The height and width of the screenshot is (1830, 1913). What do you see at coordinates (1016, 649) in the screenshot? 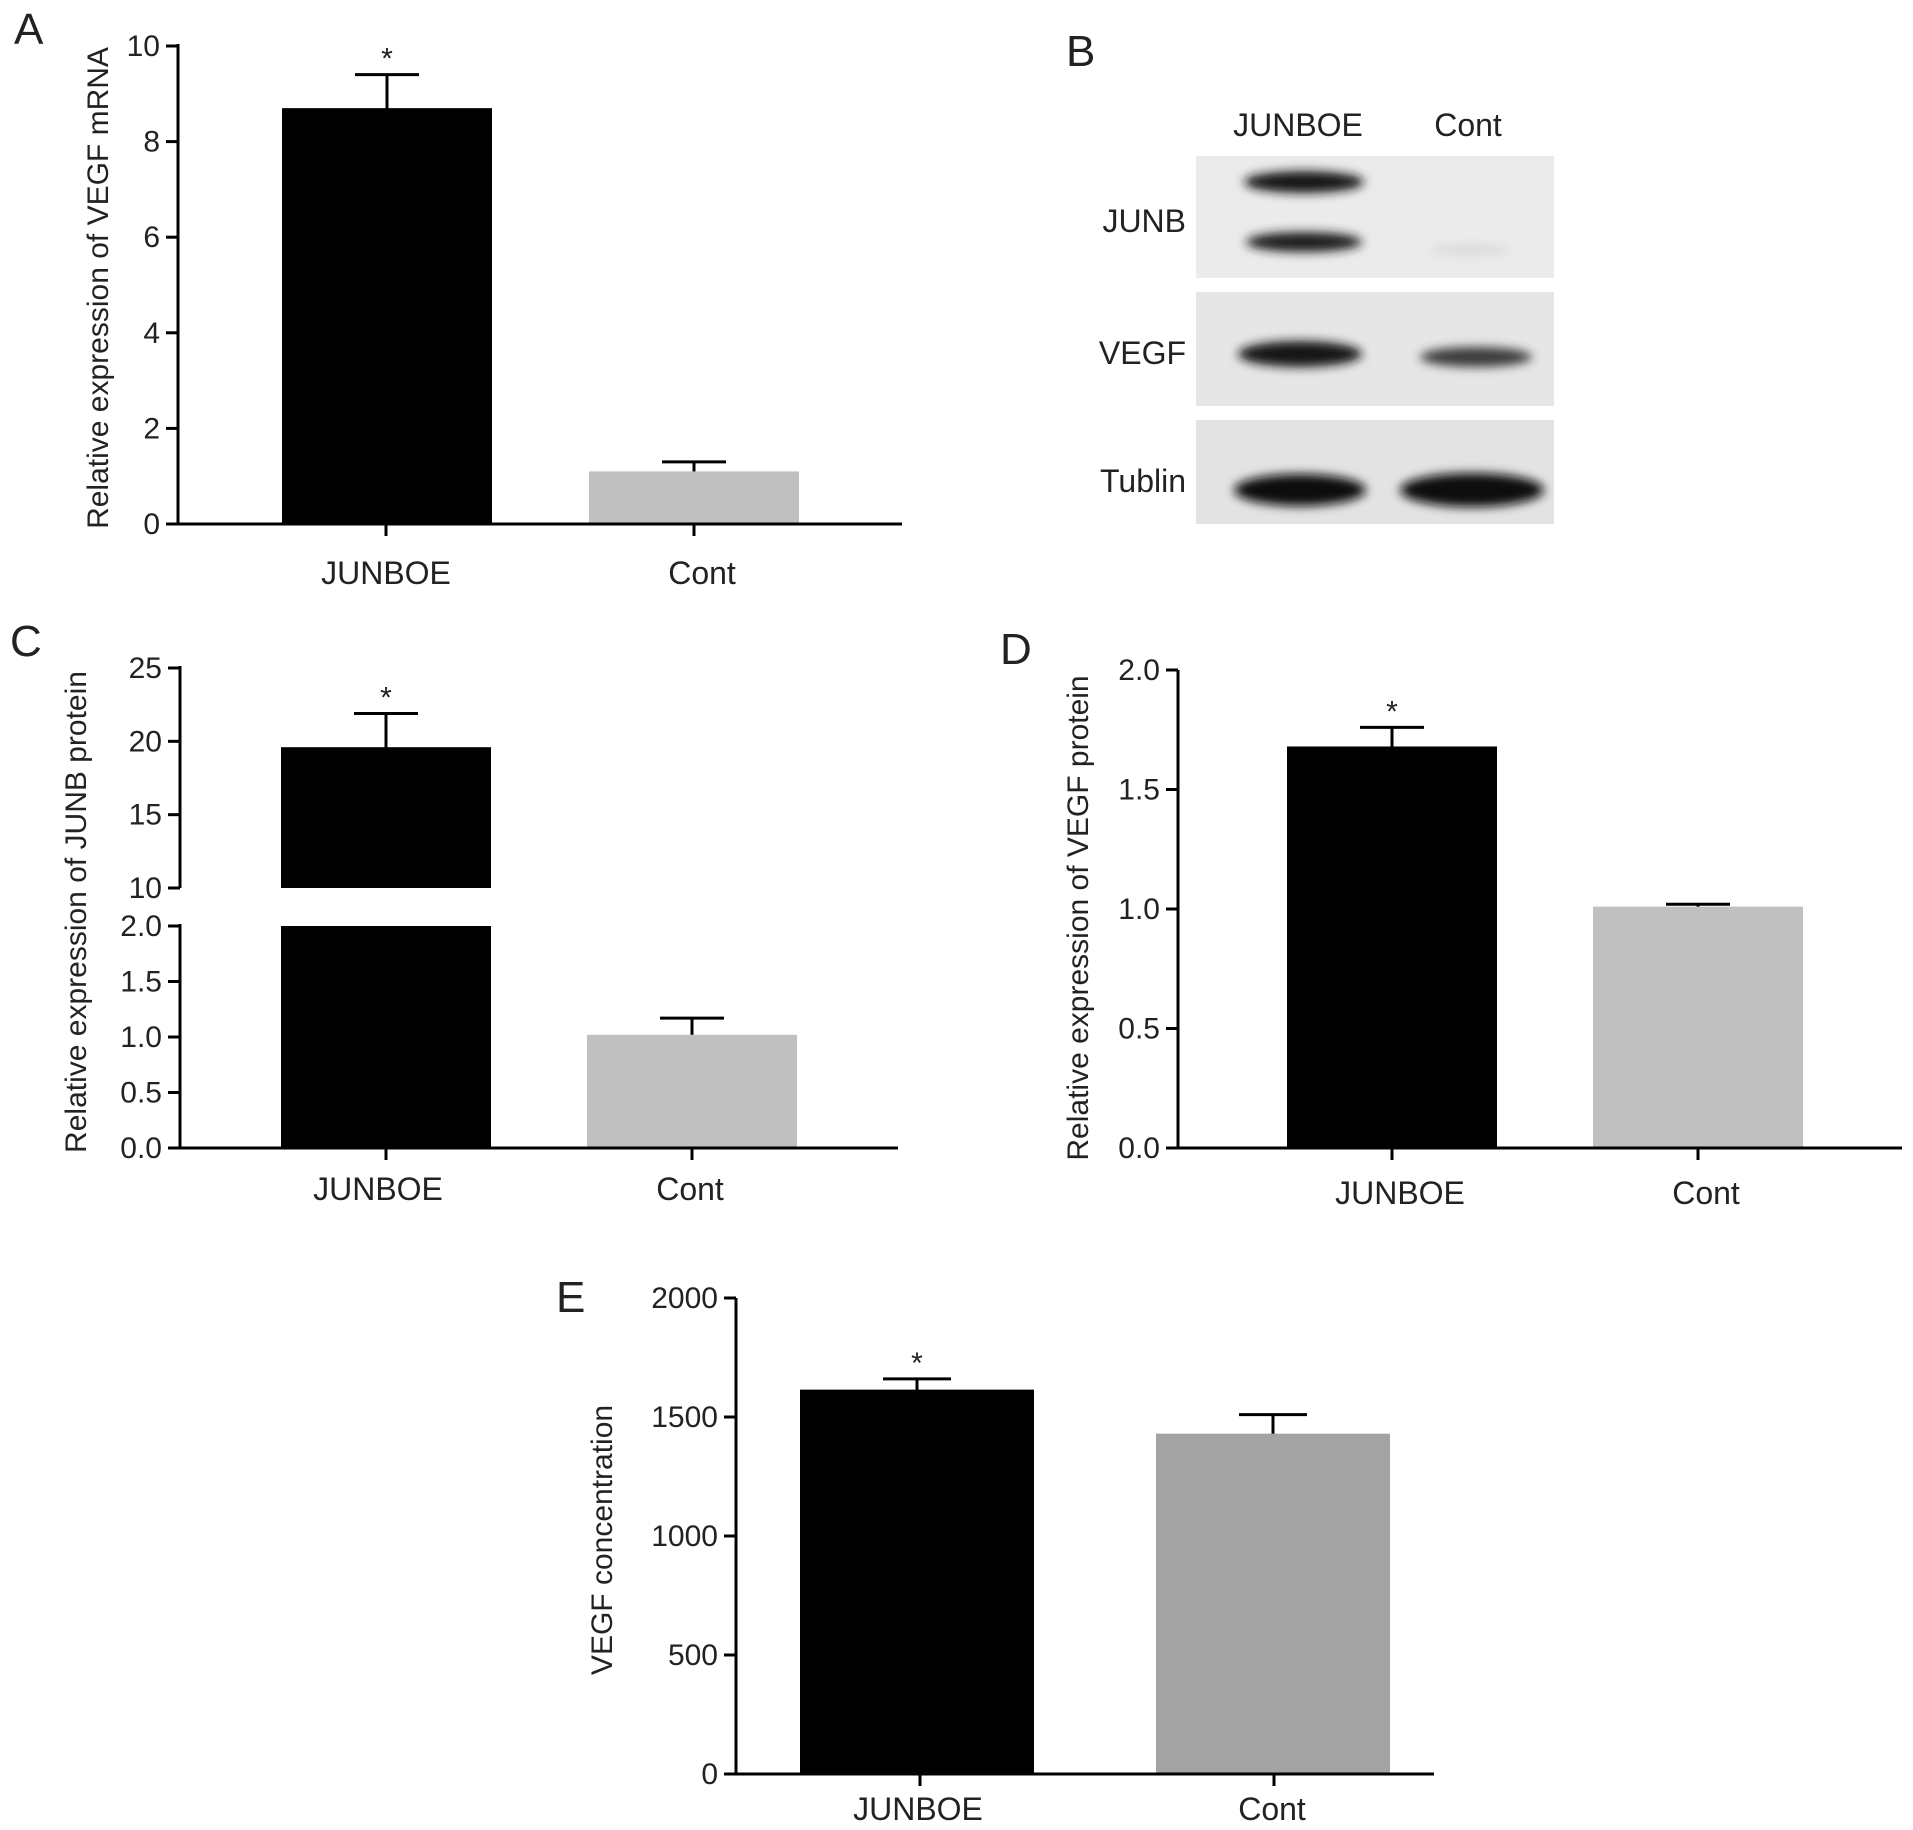
I see `panel-letter-d: D` at bounding box center [1016, 649].